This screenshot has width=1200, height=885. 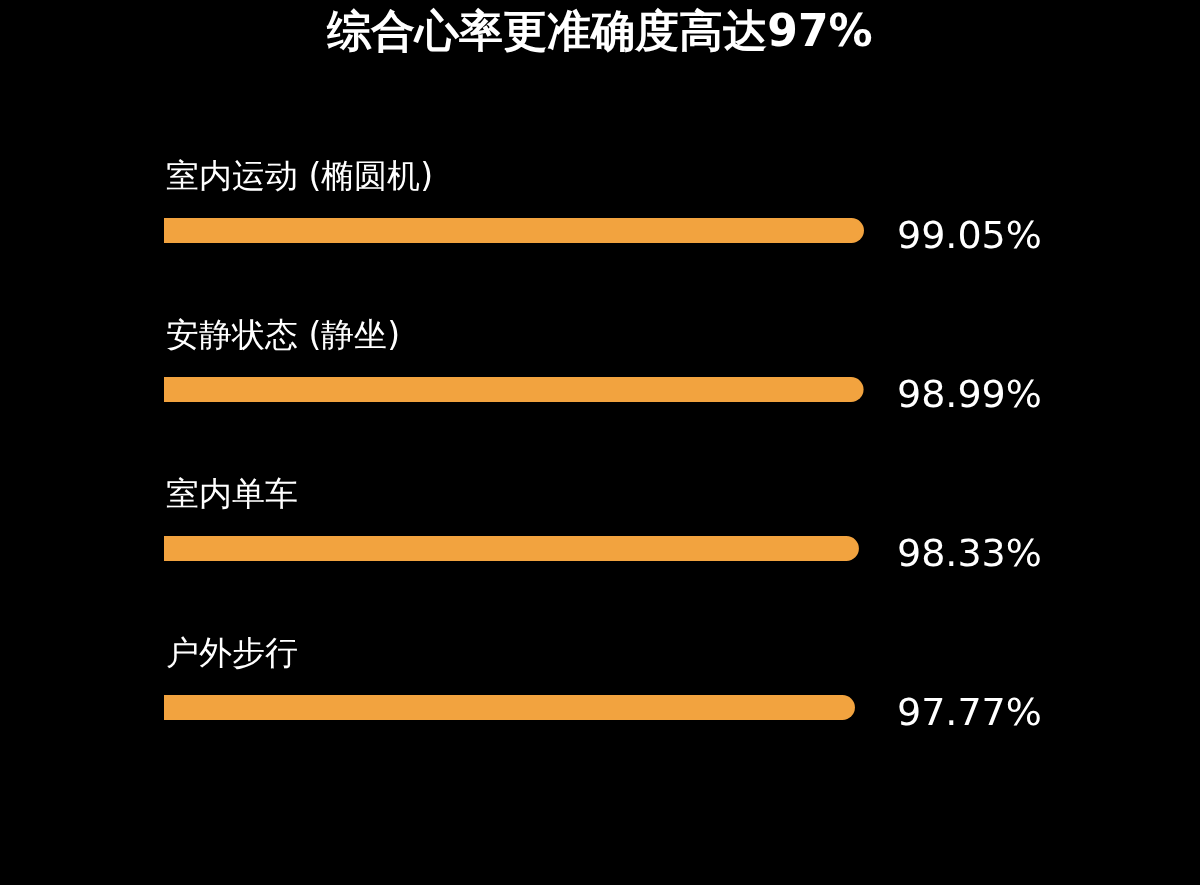 I want to click on category-label: 室内单车, so click(x=232, y=493).